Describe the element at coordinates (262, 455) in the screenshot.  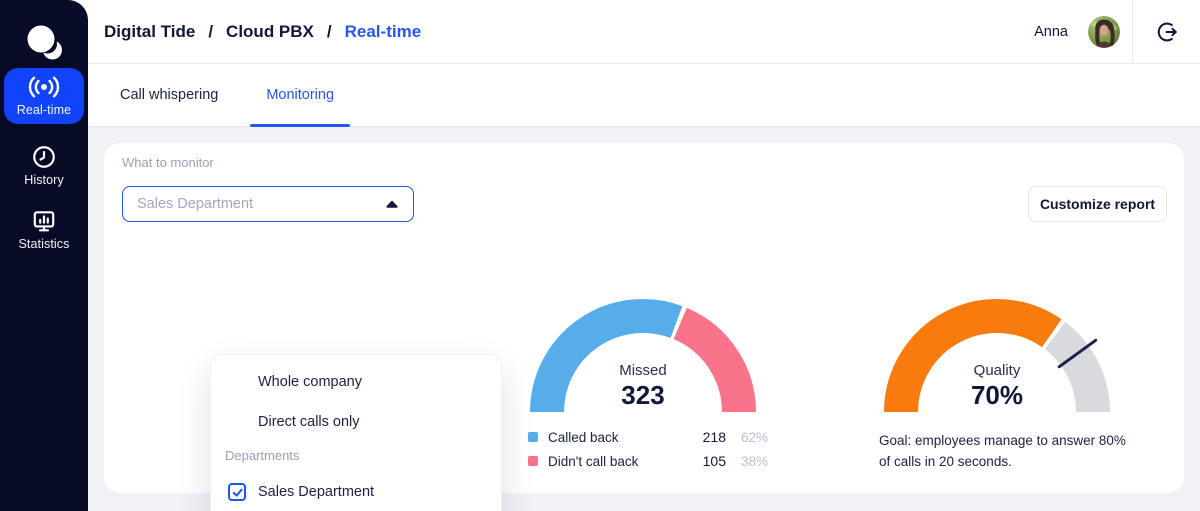
I see `departments-group-label: Departments` at that location.